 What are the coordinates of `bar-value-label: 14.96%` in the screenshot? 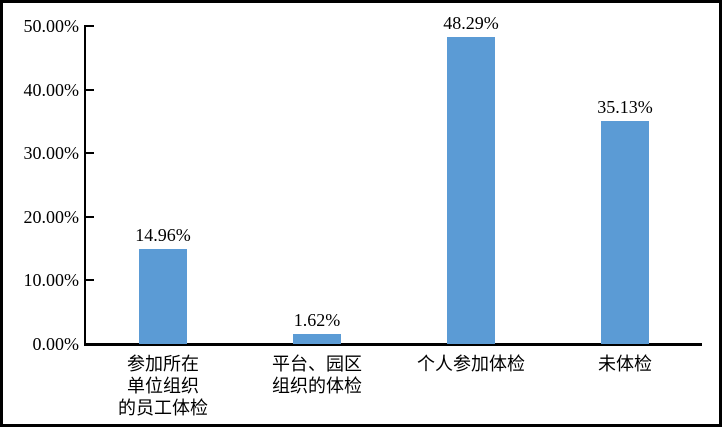 It's located at (163, 235).